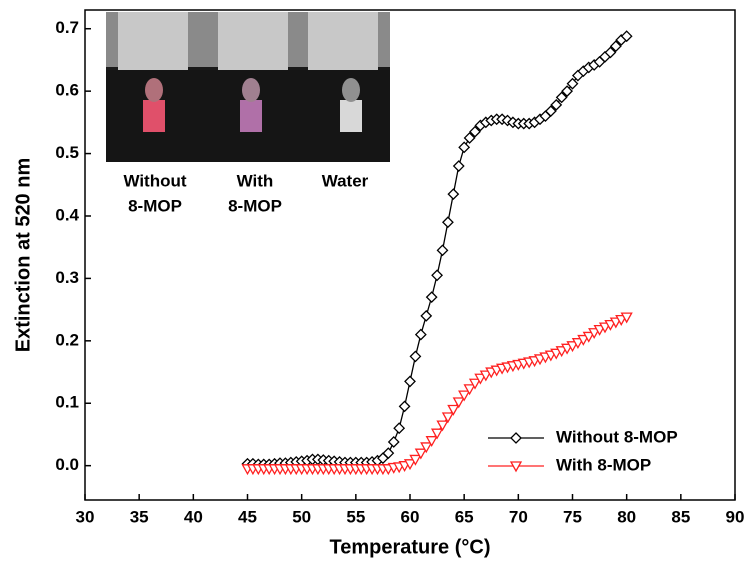  What do you see at coordinates (67, 339) in the screenshot?
I see `y-tick-label: 0.2` at bounding box center [67, 339].